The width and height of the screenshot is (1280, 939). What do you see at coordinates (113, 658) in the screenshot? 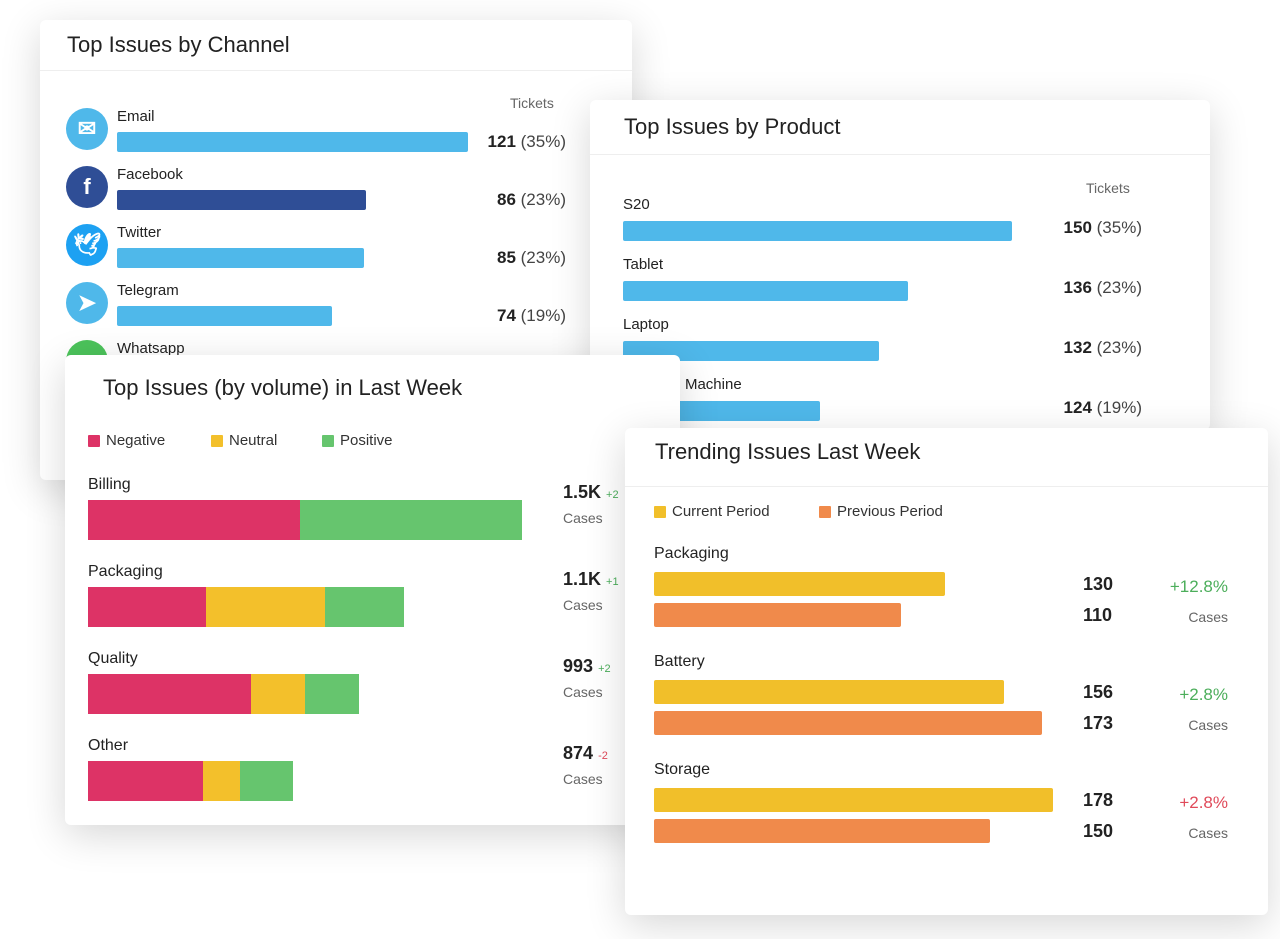
I see `category-label: Quality` at bounding box center [113, 658].